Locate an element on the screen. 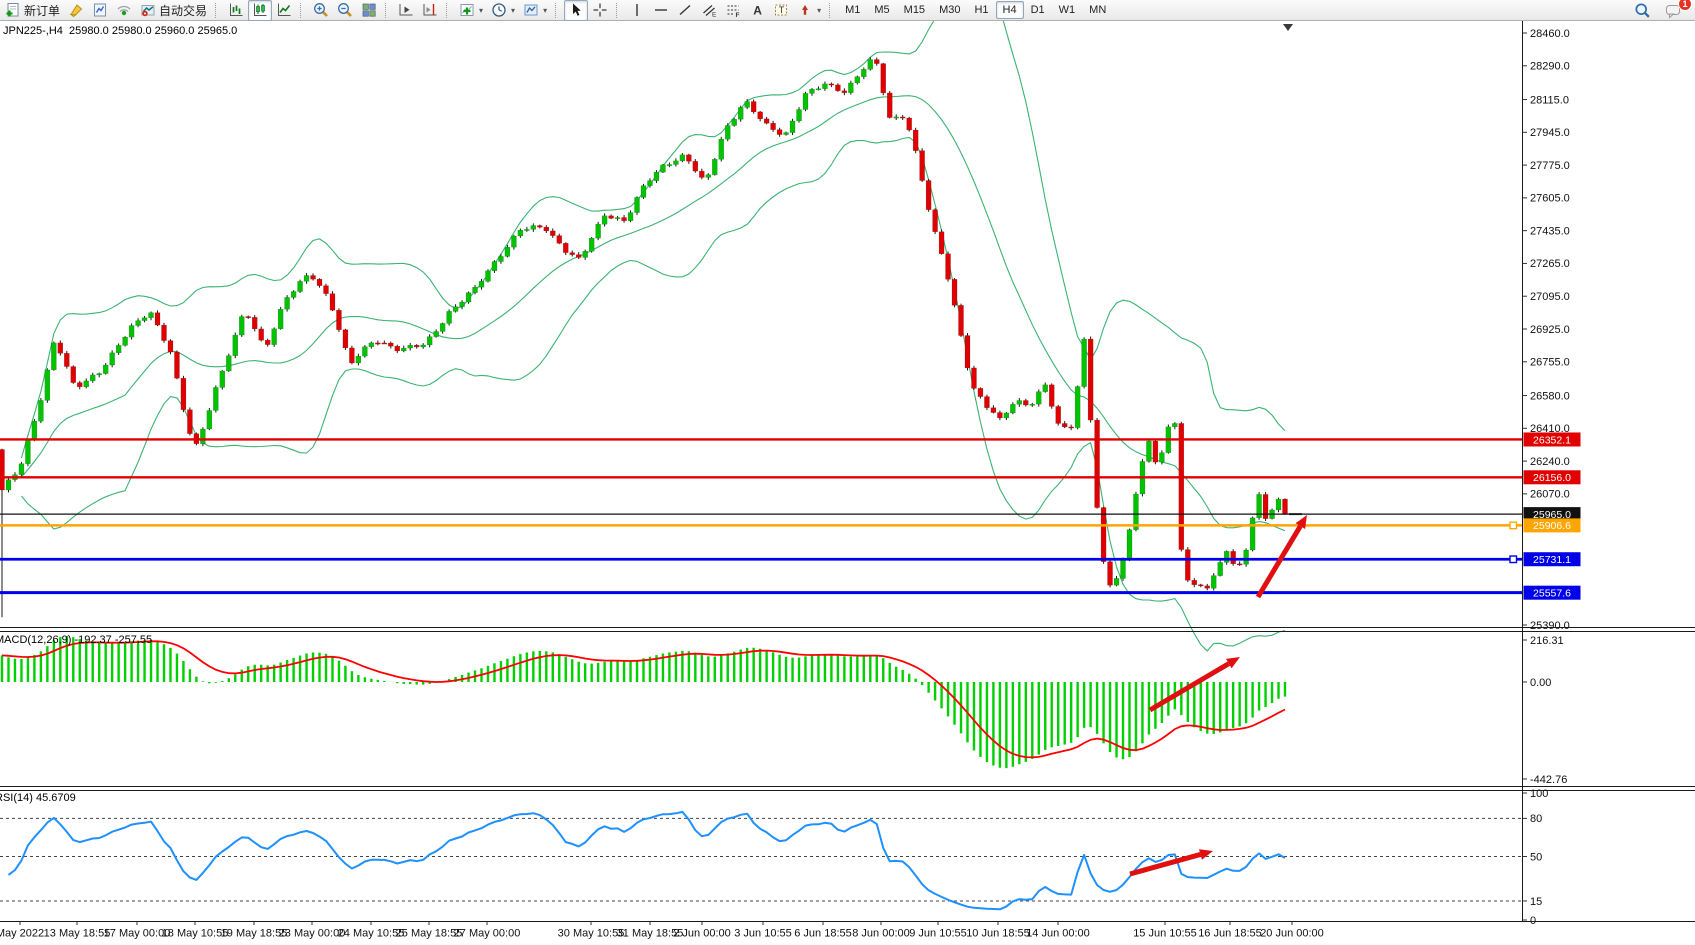  timeframe-button-M30: M30 is located at coordinates (950, 10).